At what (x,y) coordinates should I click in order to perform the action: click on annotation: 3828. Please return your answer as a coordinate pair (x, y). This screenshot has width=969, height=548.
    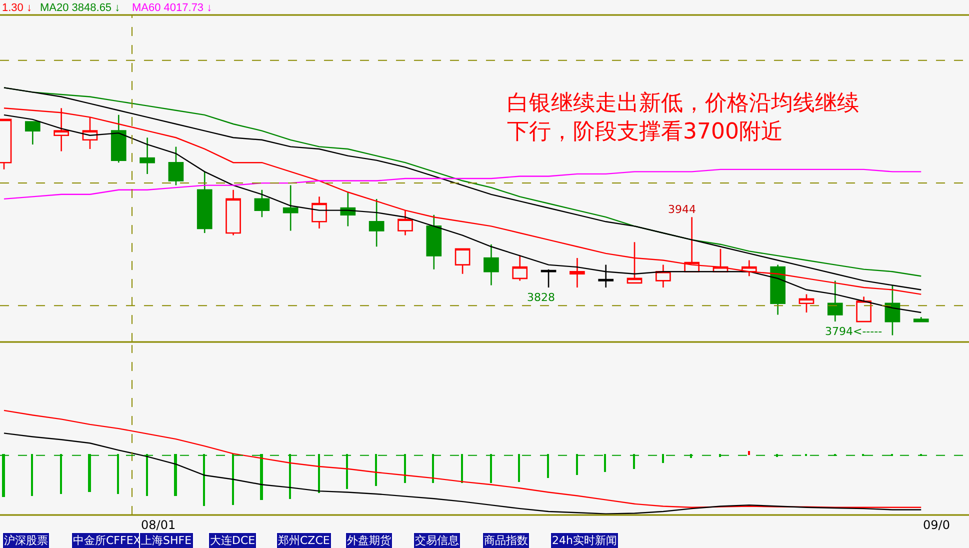
    Looking at the image, I should click on (541, 297).